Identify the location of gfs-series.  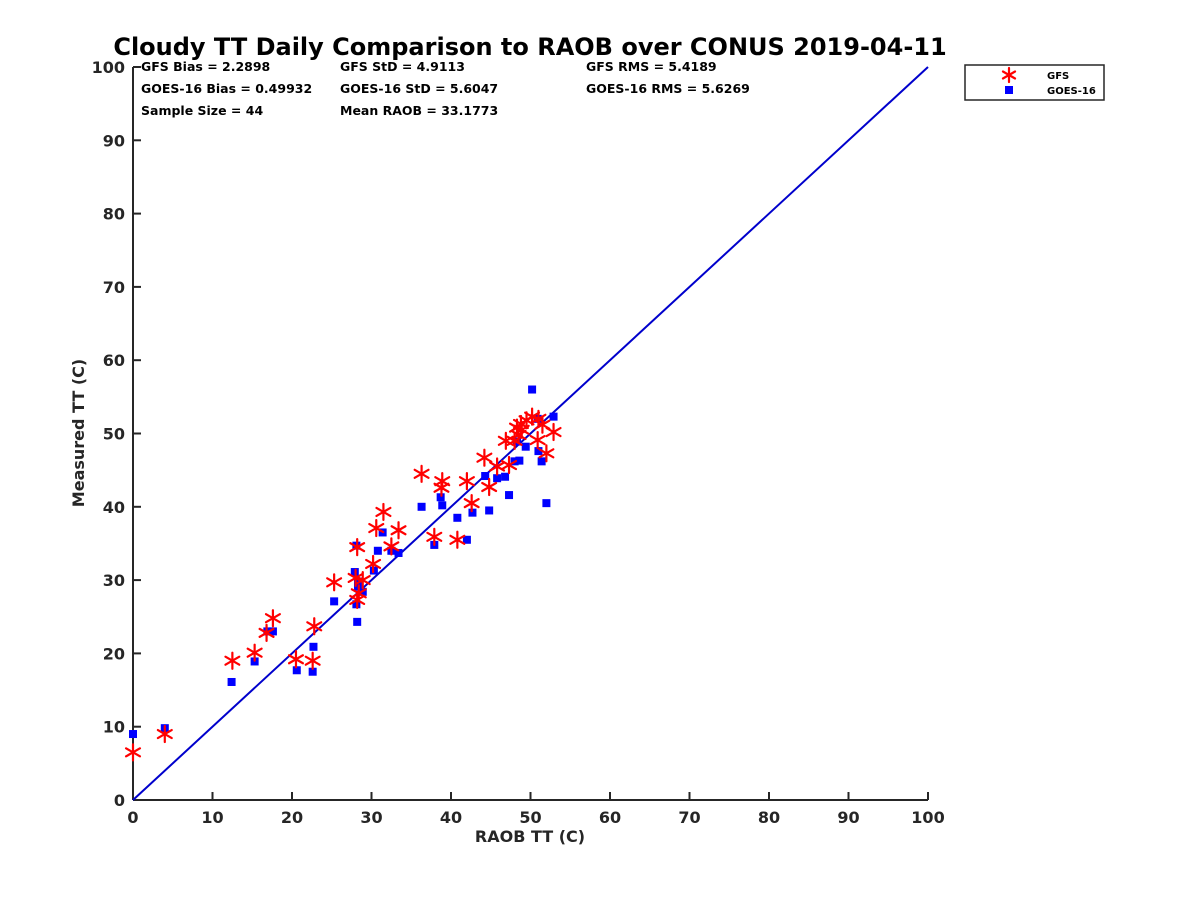
(343, 584).